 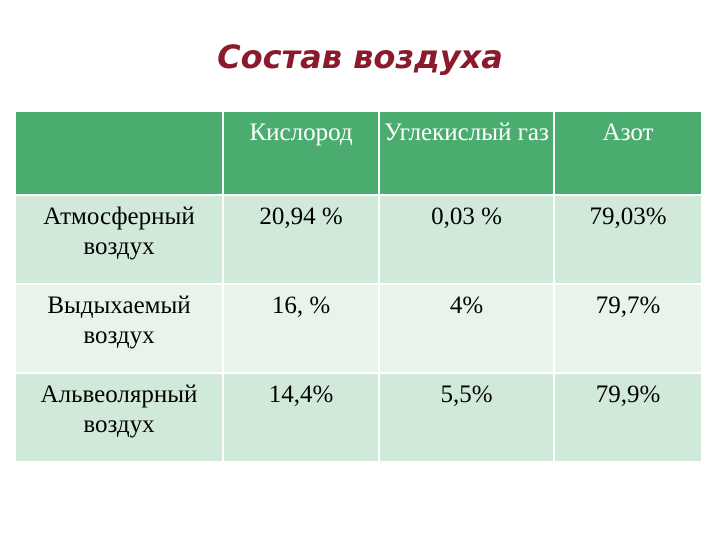 I want to click on value-cell: 0,03 %, so click(x=466, y=239).